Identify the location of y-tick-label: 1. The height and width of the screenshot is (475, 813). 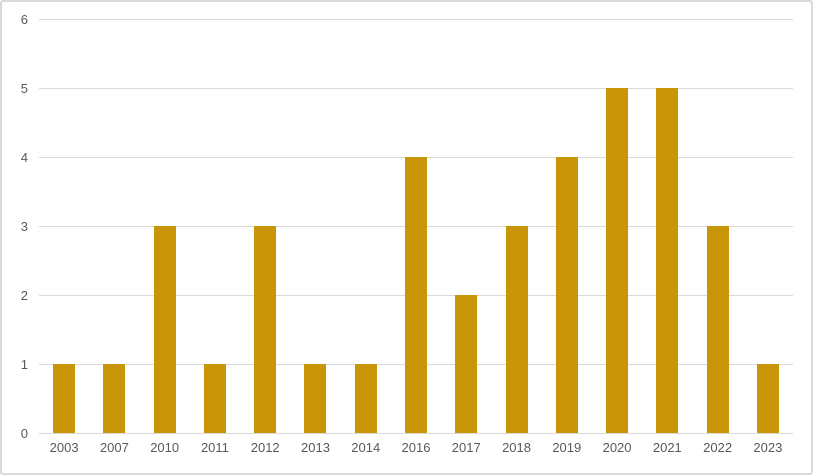
(24, 364).